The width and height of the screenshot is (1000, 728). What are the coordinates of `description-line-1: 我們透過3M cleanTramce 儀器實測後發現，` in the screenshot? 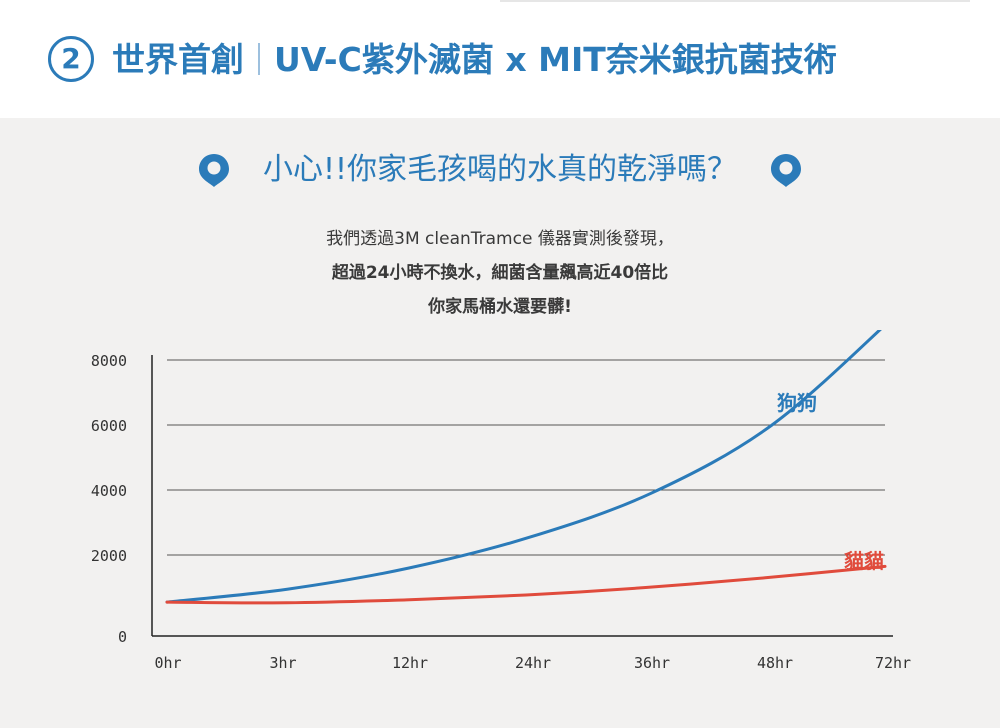 It's located at (500, 239).